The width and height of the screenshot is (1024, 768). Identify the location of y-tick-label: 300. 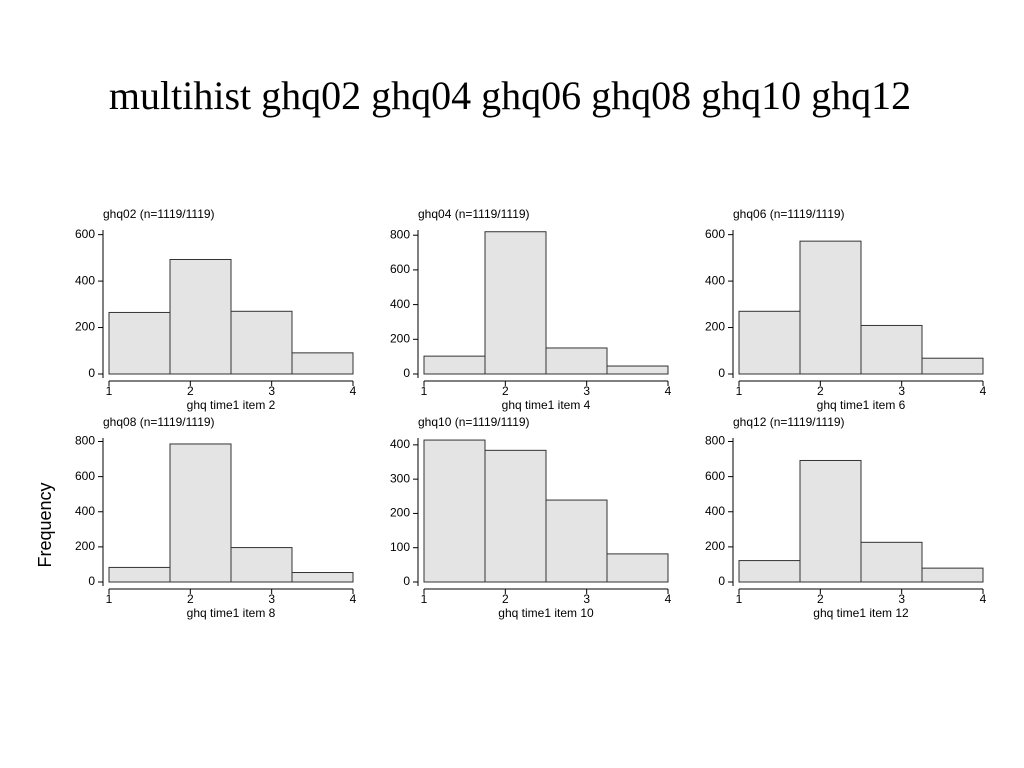
(400, 478).